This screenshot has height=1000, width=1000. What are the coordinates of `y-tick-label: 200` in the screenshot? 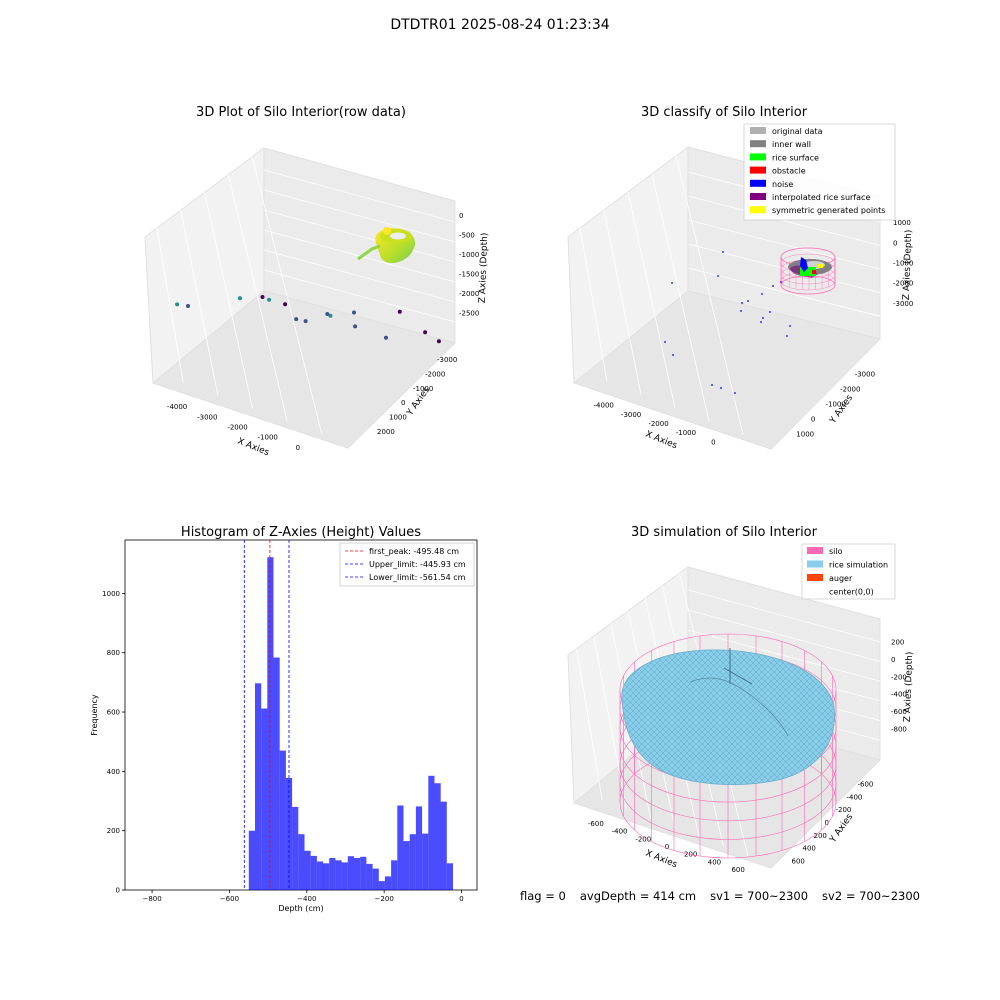 It's located at (113, 831).